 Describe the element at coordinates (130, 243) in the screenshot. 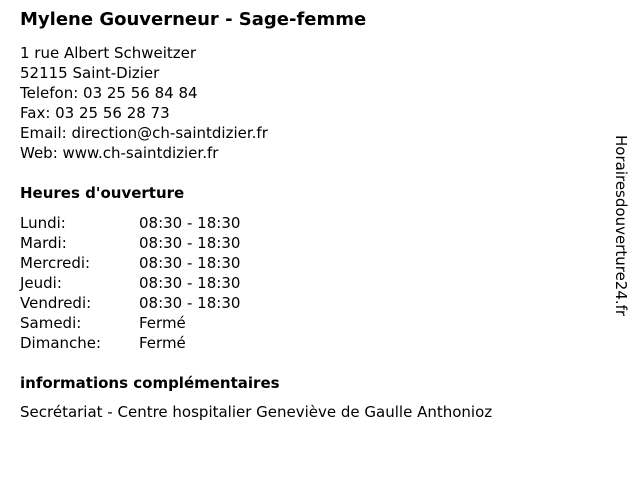

I see `hours-row: Mardi: 08:30 - 18:30` at that location.